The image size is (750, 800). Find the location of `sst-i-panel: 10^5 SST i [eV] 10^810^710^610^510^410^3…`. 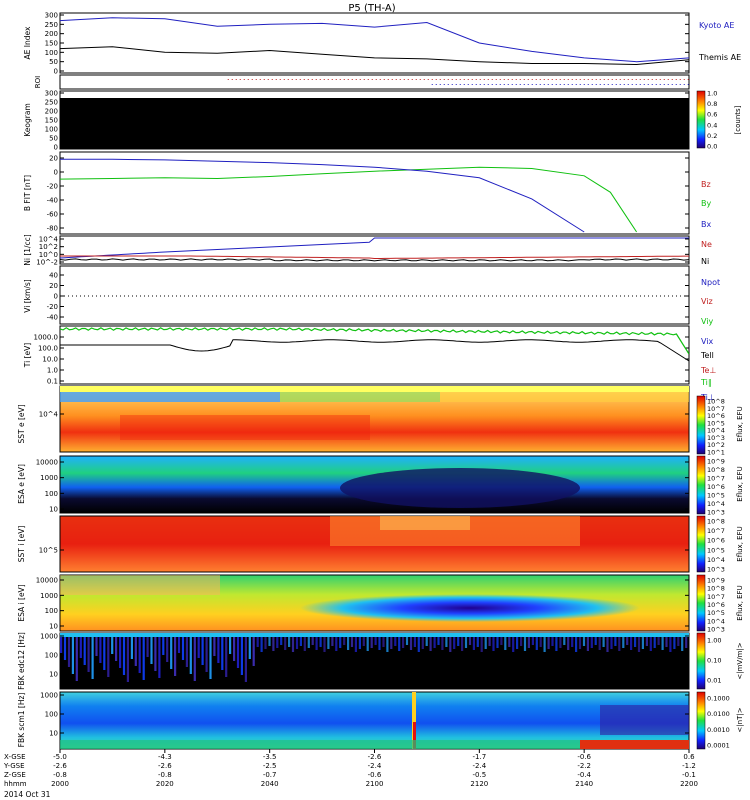

sst-i-panel: 10^5 SST i [eV] 10^810^710^610^510^410^3… is located at coordinates (380, 544).